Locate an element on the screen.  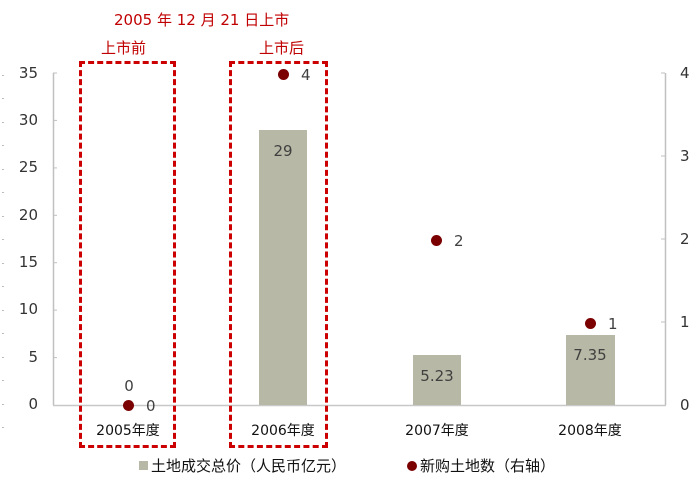
point-label-2008: 1 is located at coordinates (613, 324).